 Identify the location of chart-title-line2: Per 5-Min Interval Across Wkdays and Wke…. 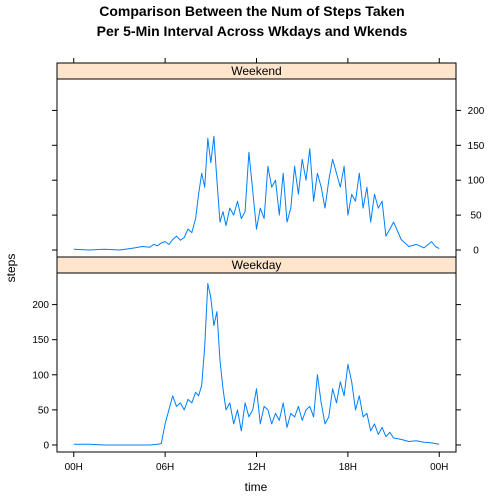
(252, 31).